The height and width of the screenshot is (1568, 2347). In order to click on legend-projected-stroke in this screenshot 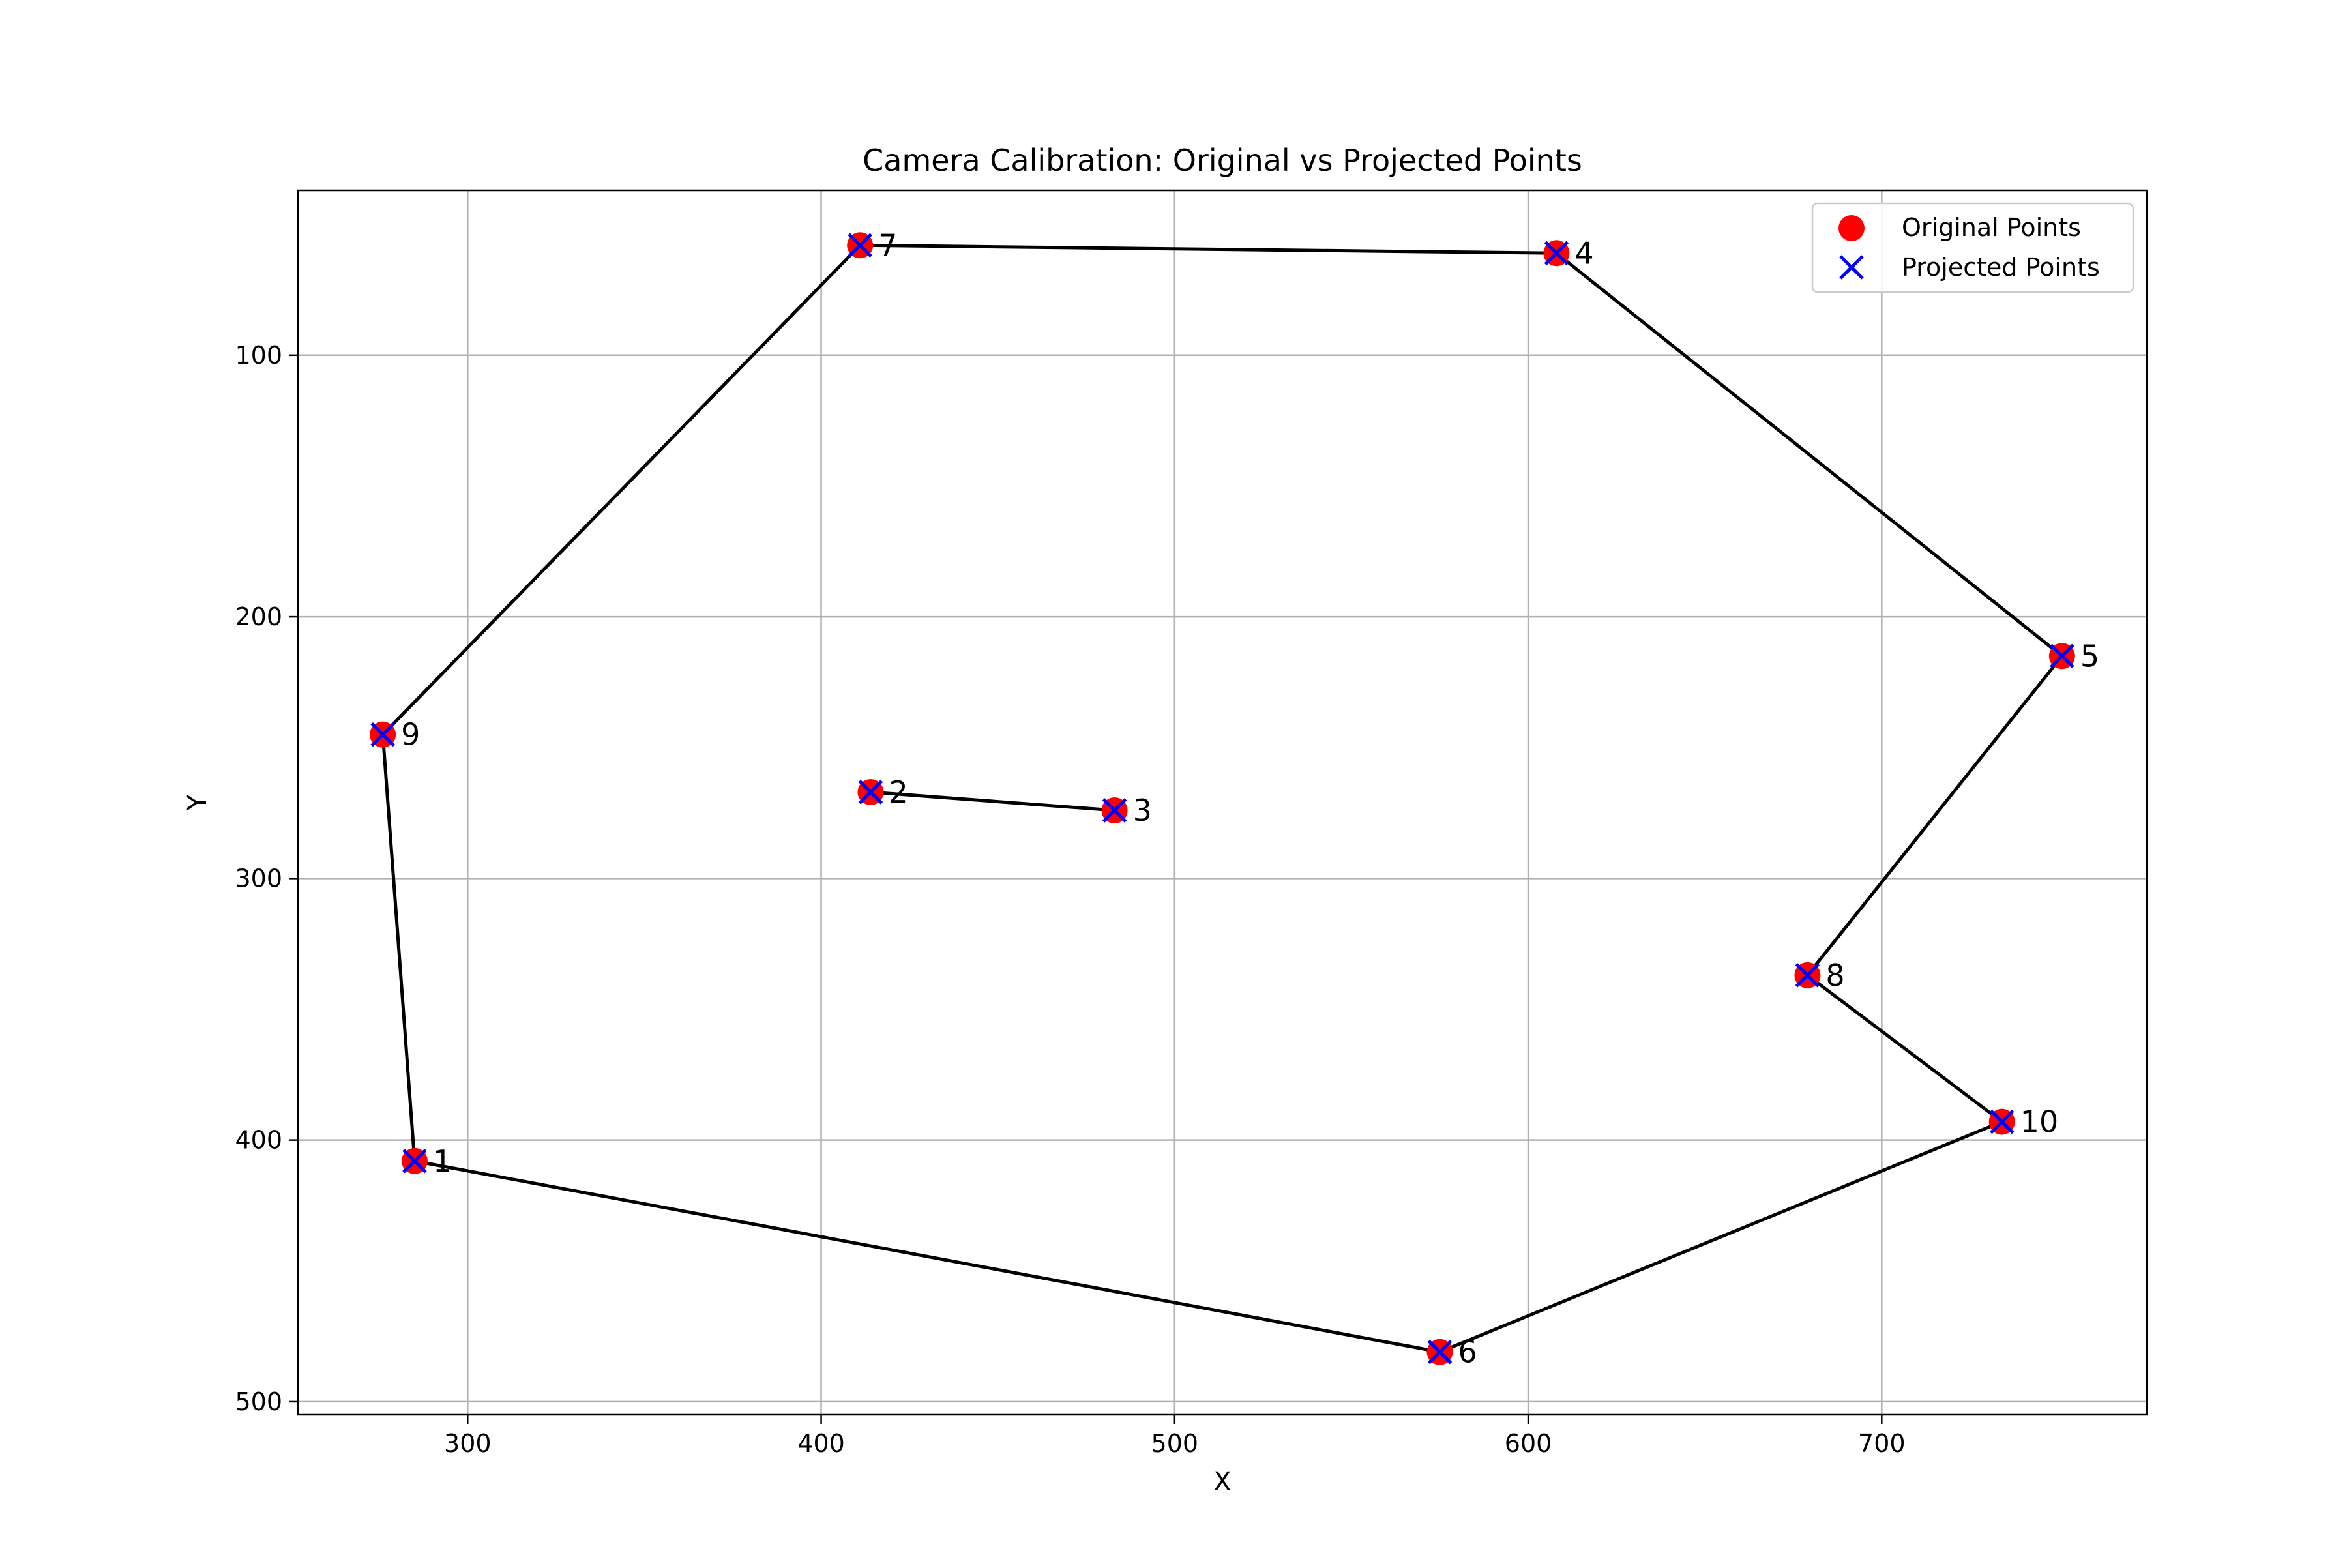, I will do `click(1851, 267)`.